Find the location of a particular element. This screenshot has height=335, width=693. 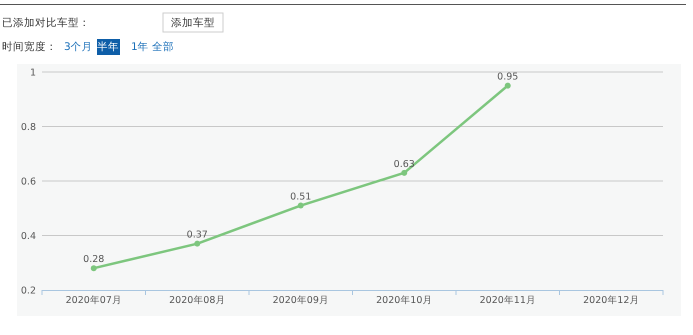

y-tick-label: 0.4 is located at coordinates (28, 236).